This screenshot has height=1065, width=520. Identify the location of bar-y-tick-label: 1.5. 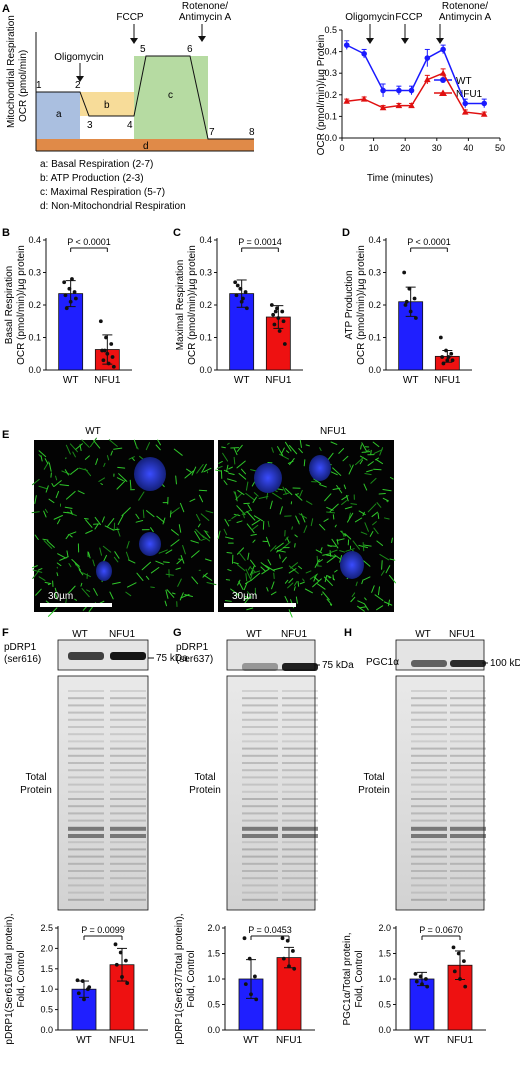
(384, 954).